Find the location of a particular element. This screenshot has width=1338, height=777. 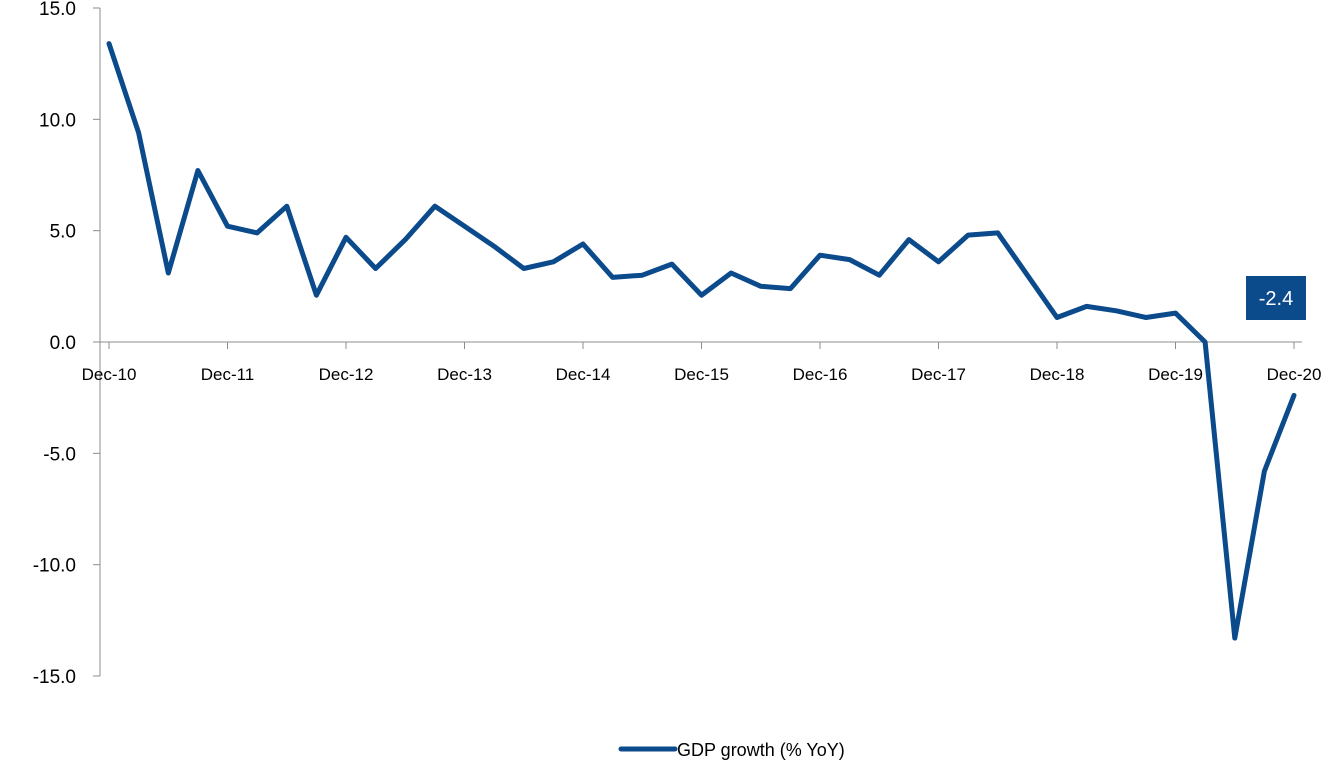

x-tick-label: Dec-13 is located at coordinates (464, 374).